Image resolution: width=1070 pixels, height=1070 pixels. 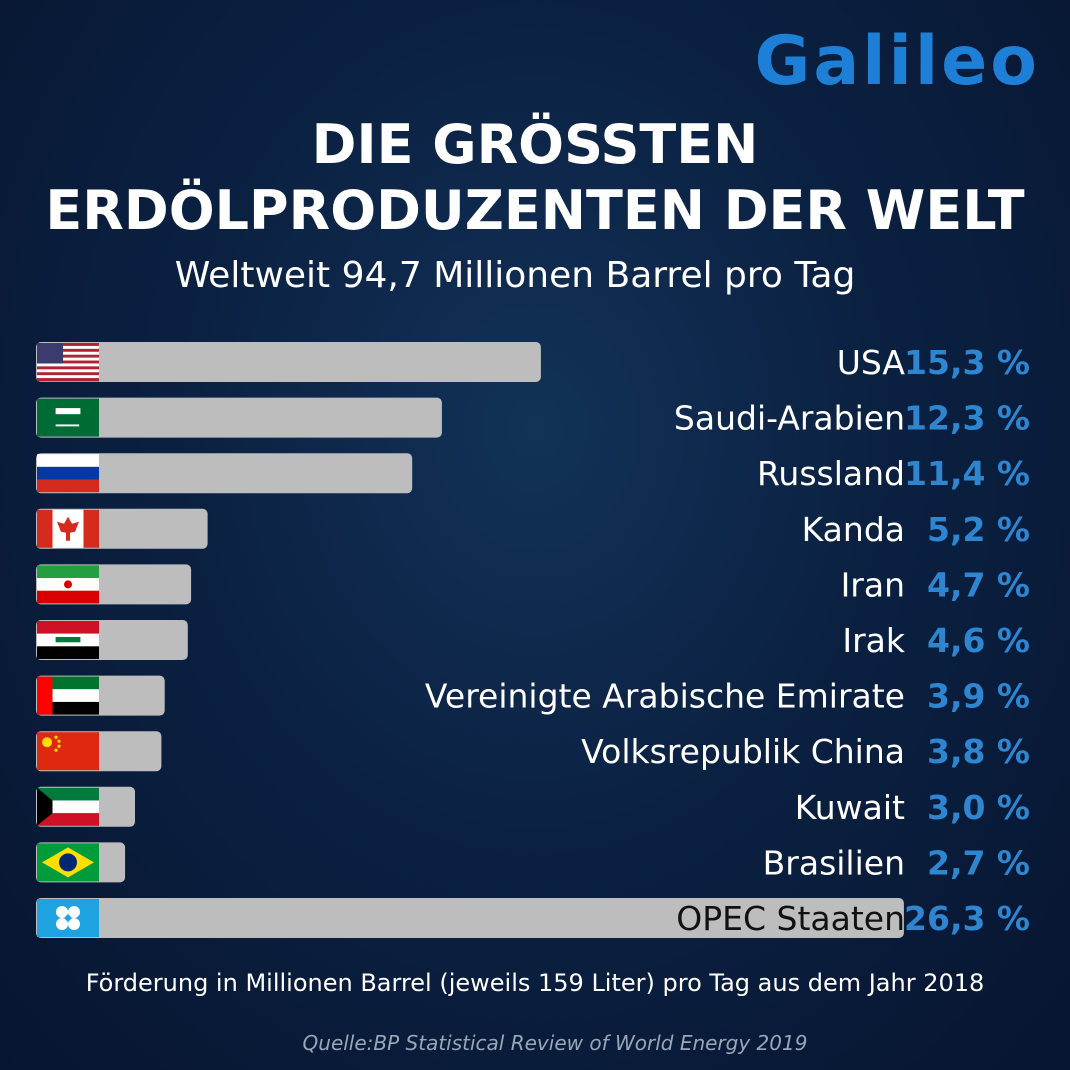 What do you see at coordinates (967, 473) in the screenshot?
I see `value-label: 11,4 %` at bounding box center [967, 473].